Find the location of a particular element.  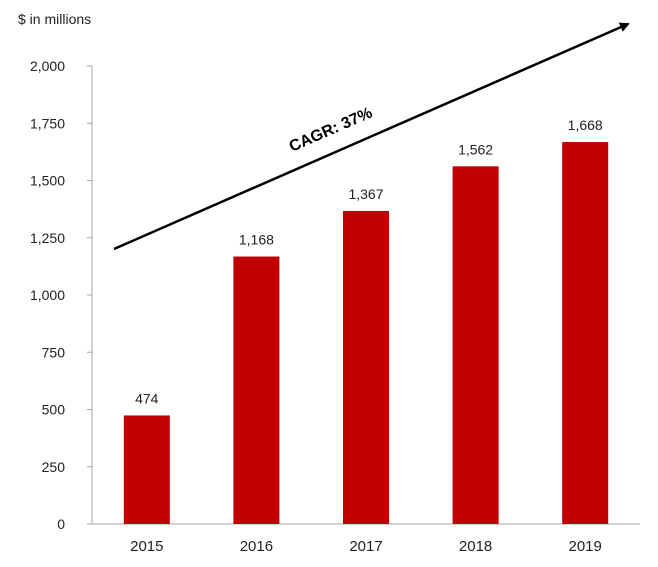

data-label-2018: 1,562 is located at coordinates (475, 149).